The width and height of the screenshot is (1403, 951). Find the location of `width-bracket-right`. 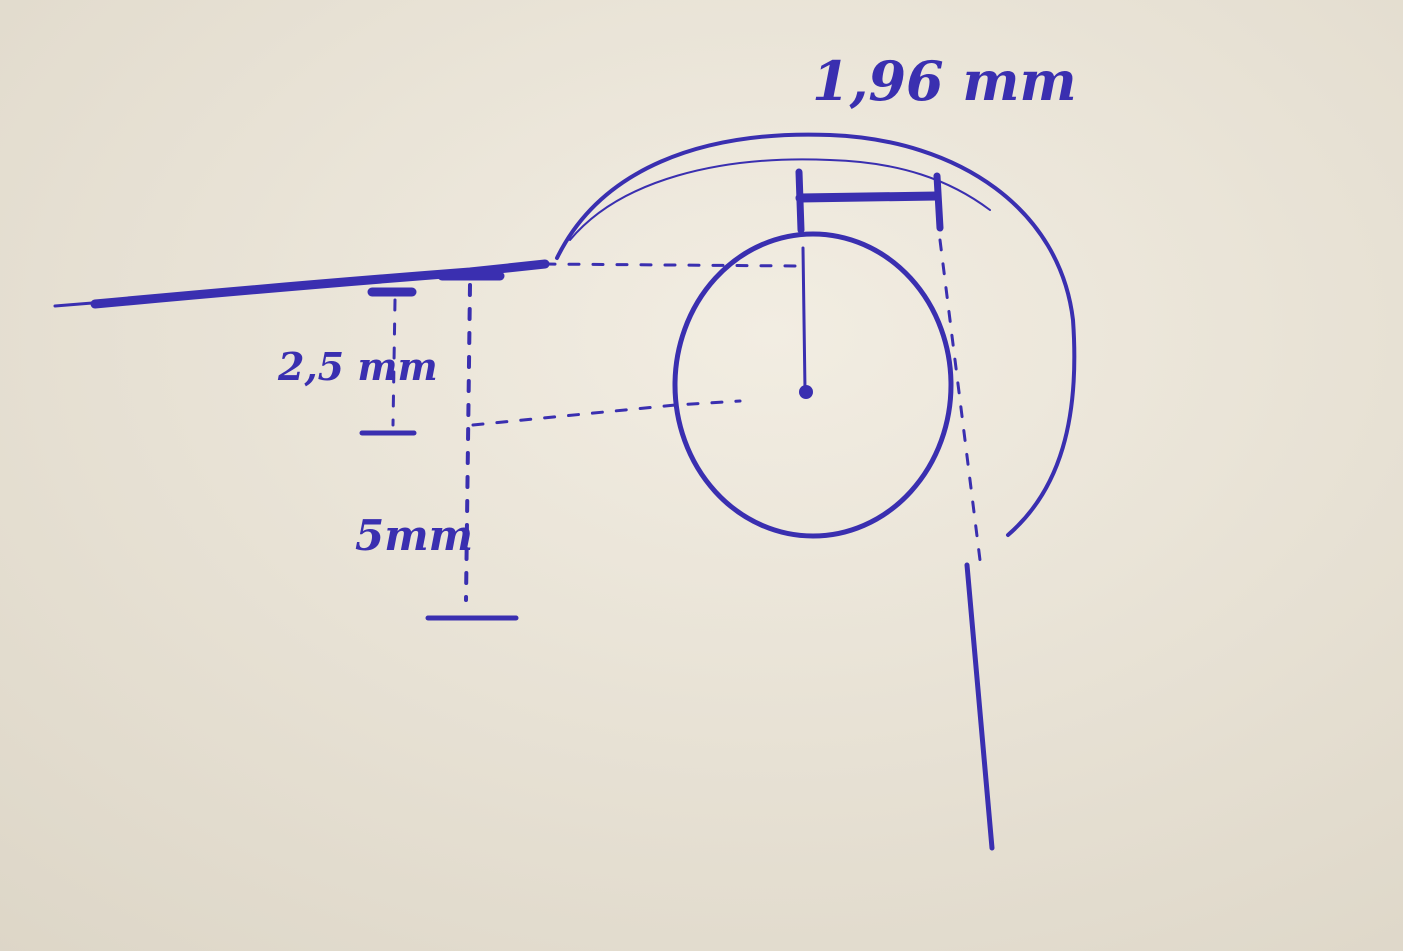

width-bracket-right is located at coordinates (938, 202).